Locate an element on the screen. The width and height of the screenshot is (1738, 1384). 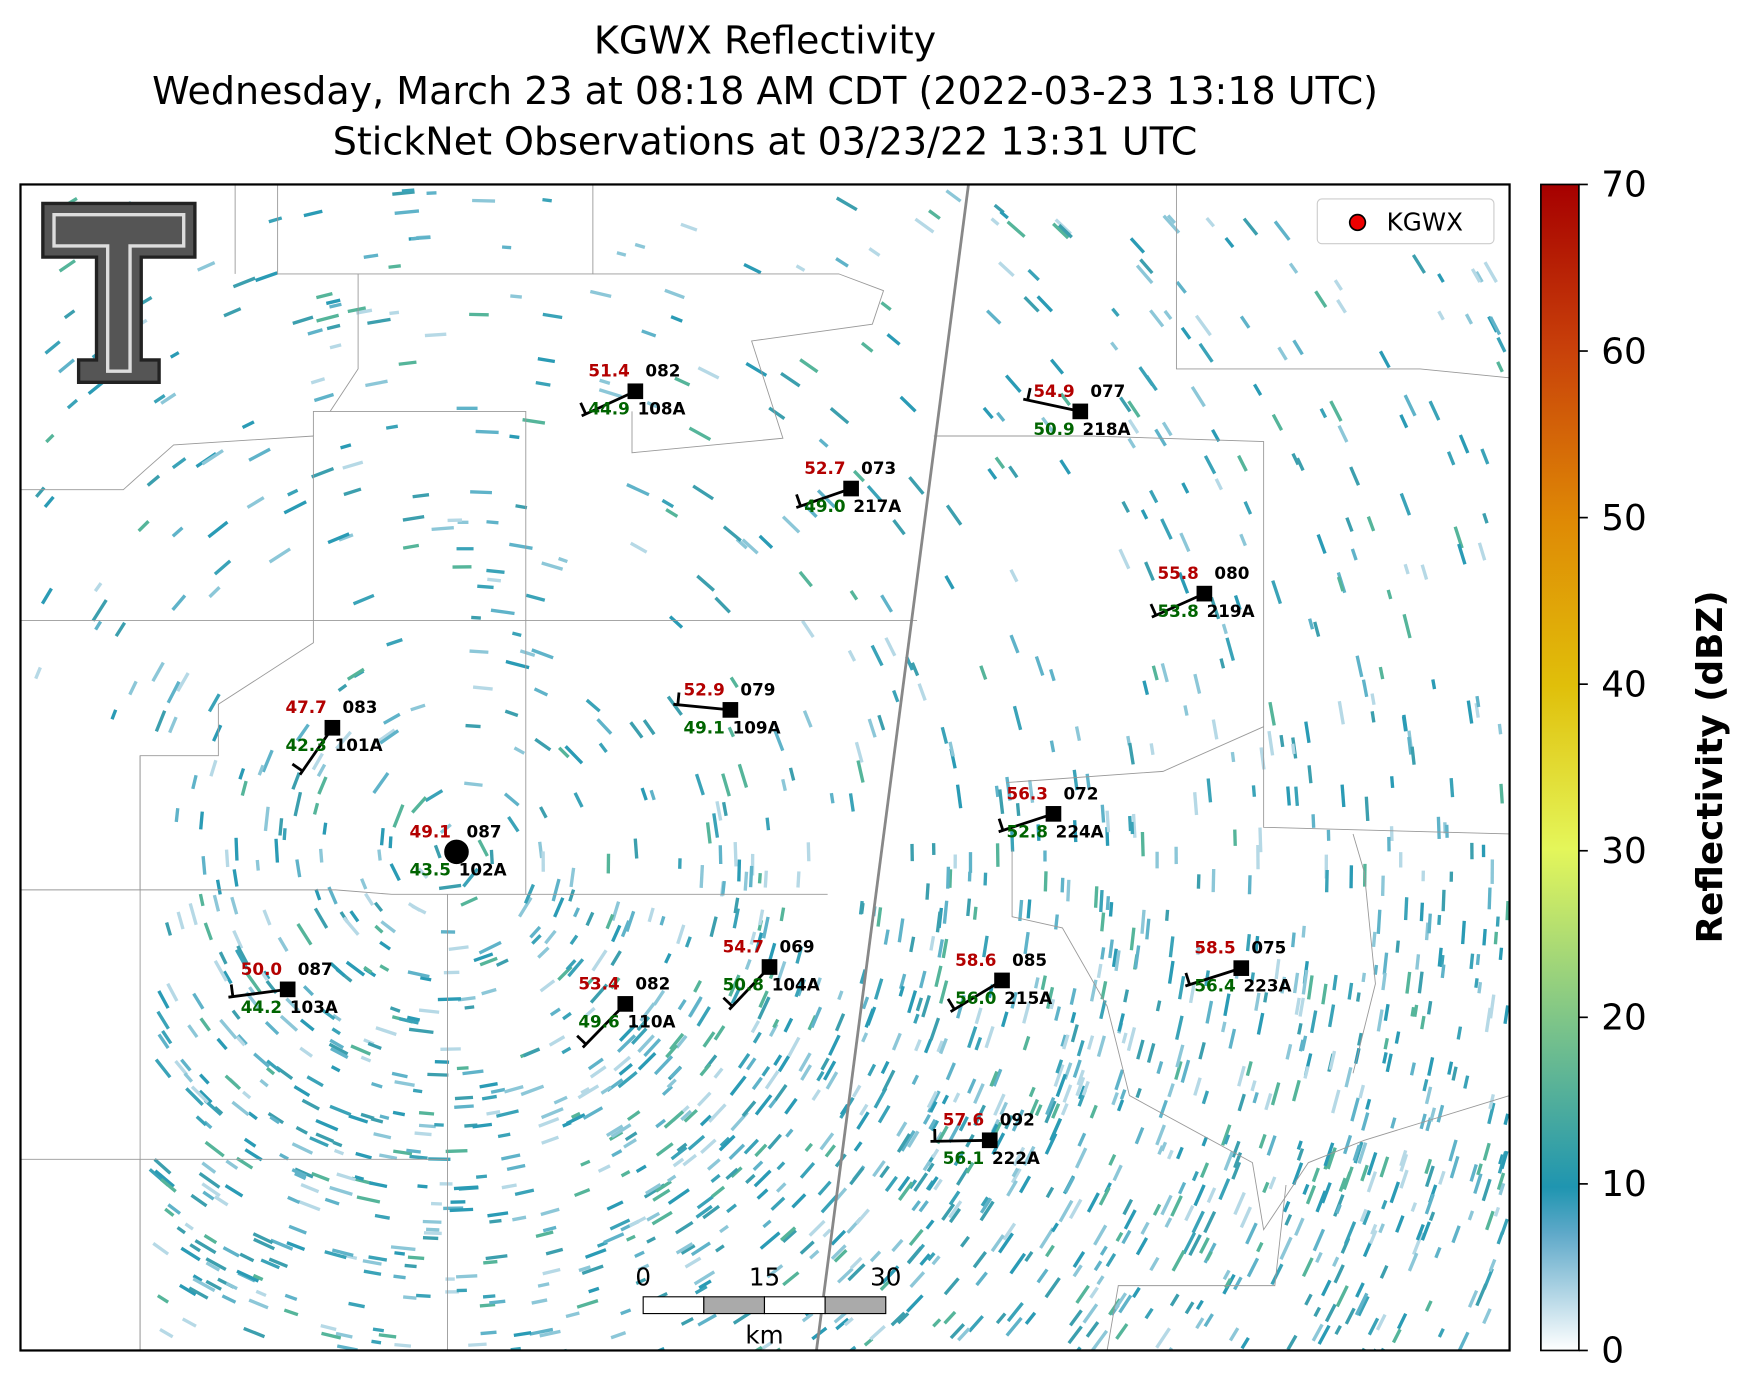
pressure: 082 is located at coordinates (662, 371).